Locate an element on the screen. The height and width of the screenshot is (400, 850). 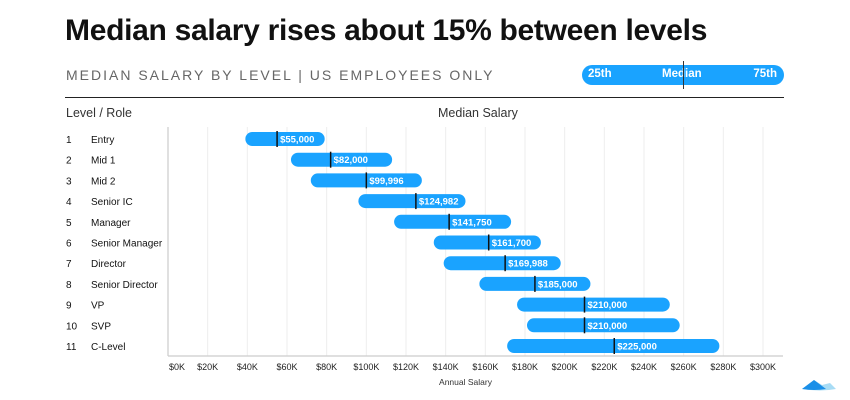
x-tick-label: $180K is located at coordinates (525, 367).